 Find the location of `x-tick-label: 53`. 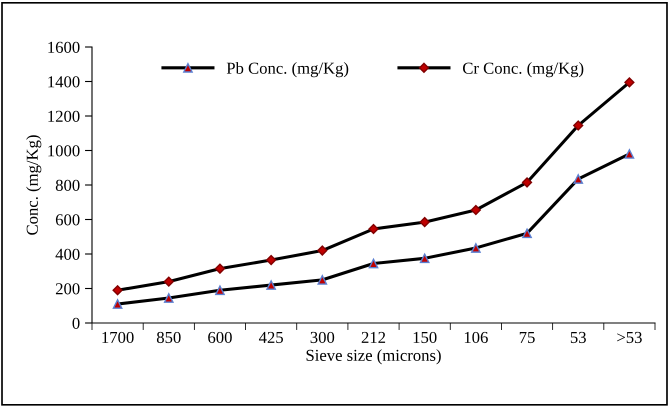

x-tick-label: 53 is located at coordinates (578, 338).